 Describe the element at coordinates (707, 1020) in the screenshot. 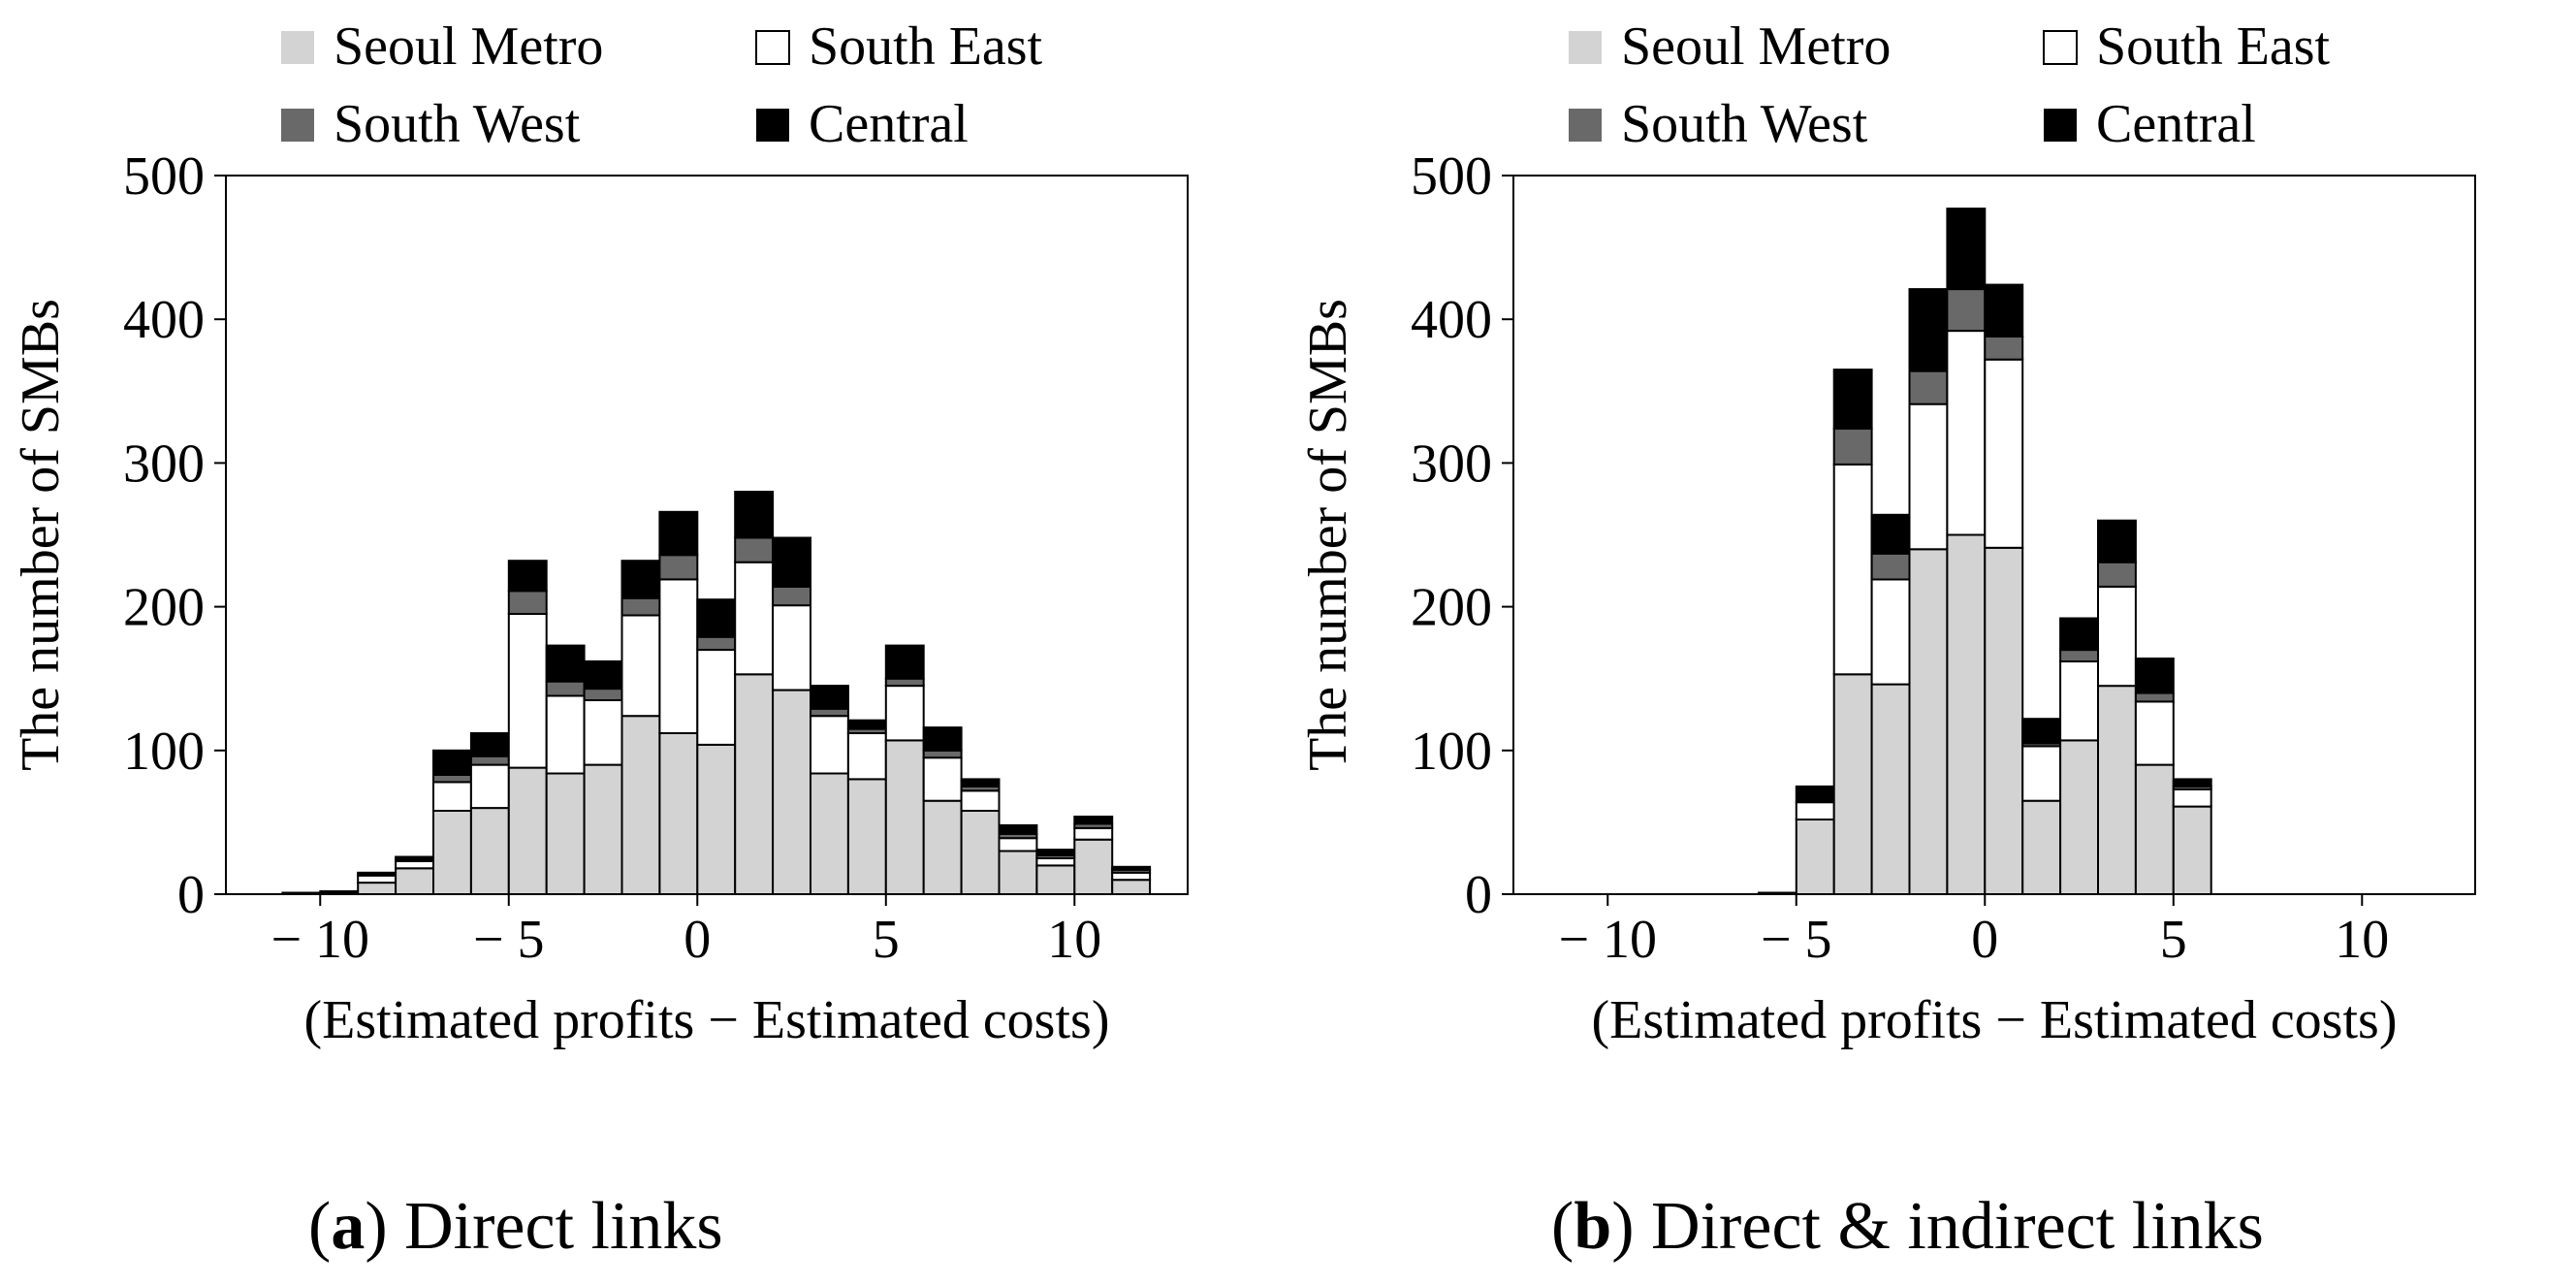

I see `x-axis-label: (Estimated profits − Estimated costs)` at that location.